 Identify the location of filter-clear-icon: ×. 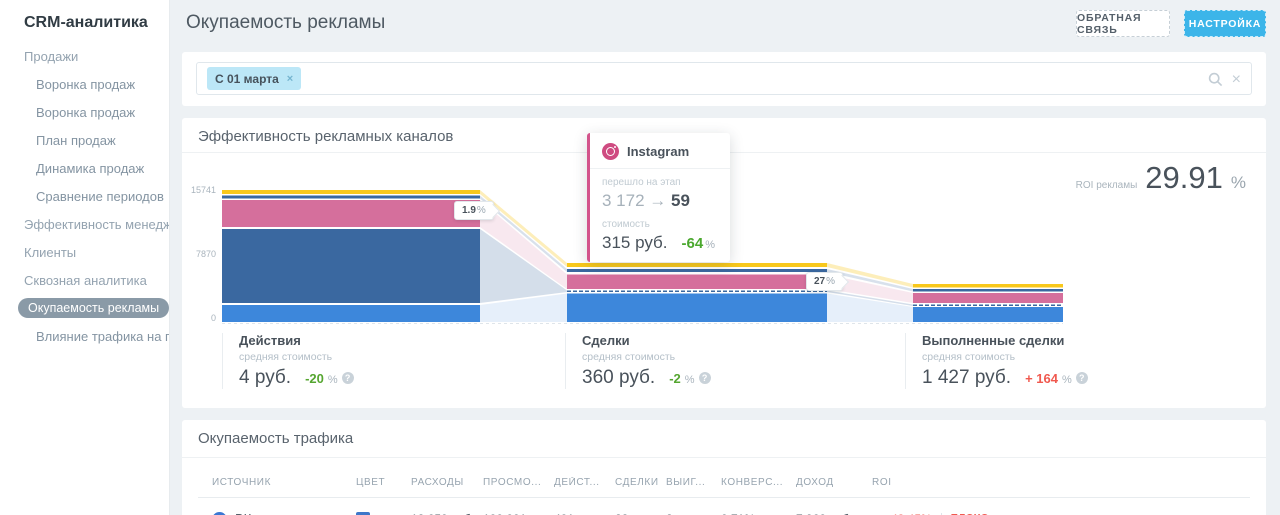
(1236, 79).